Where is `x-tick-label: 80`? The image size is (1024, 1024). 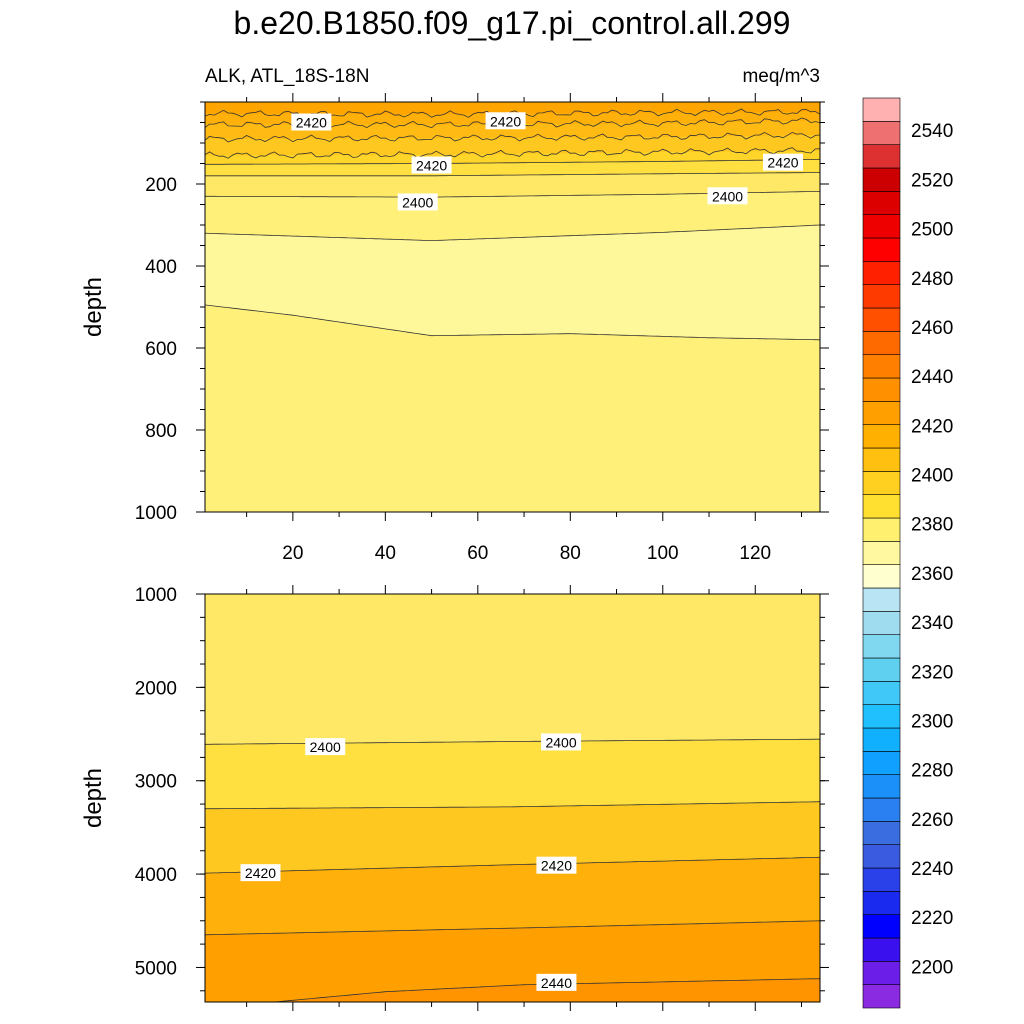 x-tick-label: 80 is located at coordinates (570, 553).